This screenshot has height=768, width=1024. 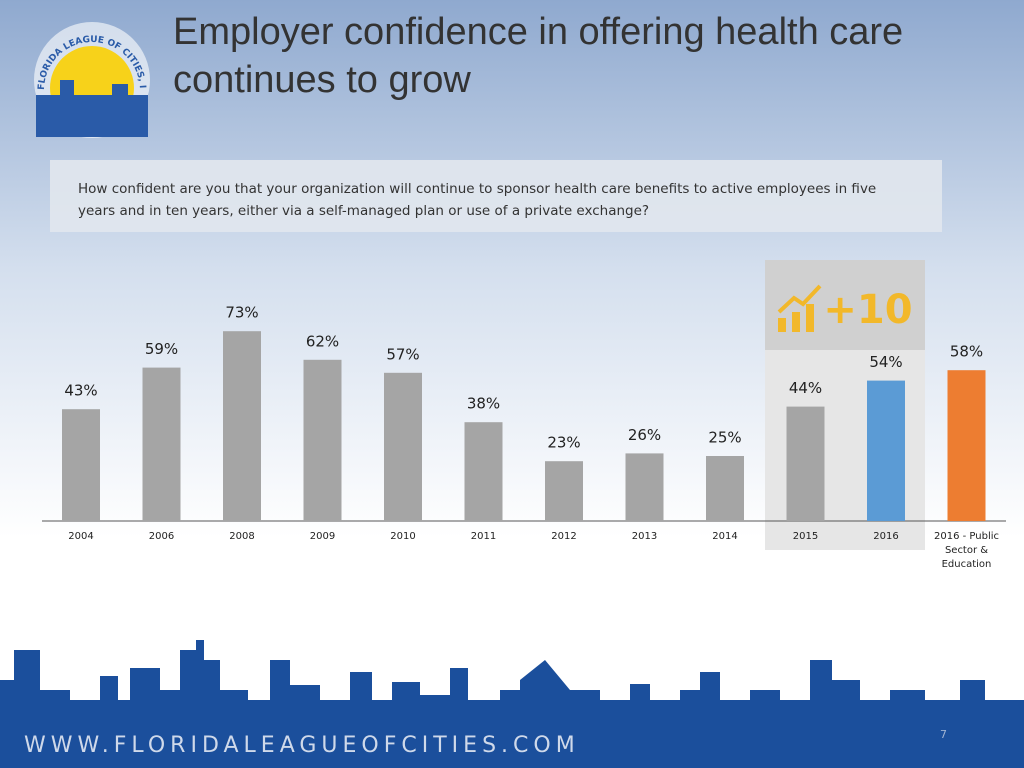 I want to click on footer: WWW.FLORIDALEAGUEOFCITIES.COM, so click(x=302, y=745).